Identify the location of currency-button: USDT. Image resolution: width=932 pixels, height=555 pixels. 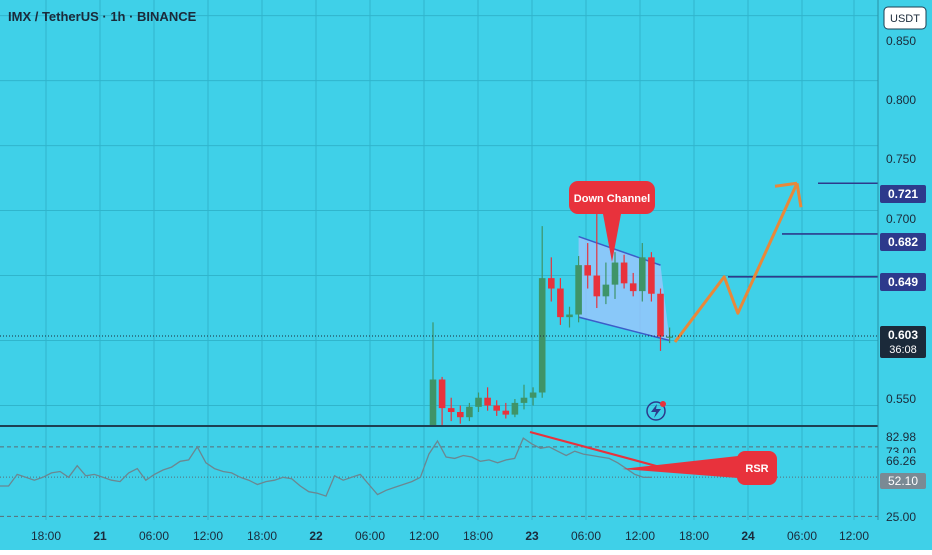
(905, 18).